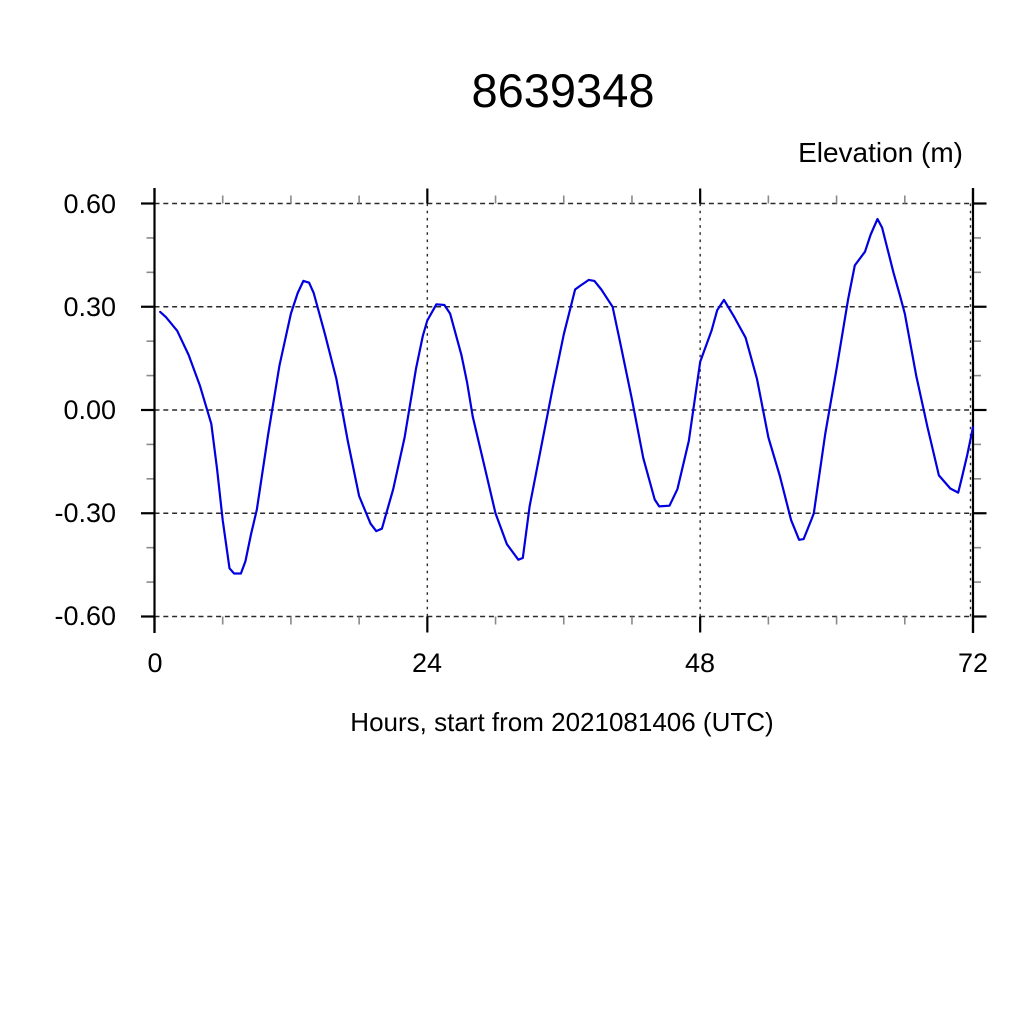 The width and height of the screenshot is (1024, 1024). What do you see at coordinates (89, 204) in the screenshot?
I see `y-tick-label: 0.60` at bounding box center [89, 204].